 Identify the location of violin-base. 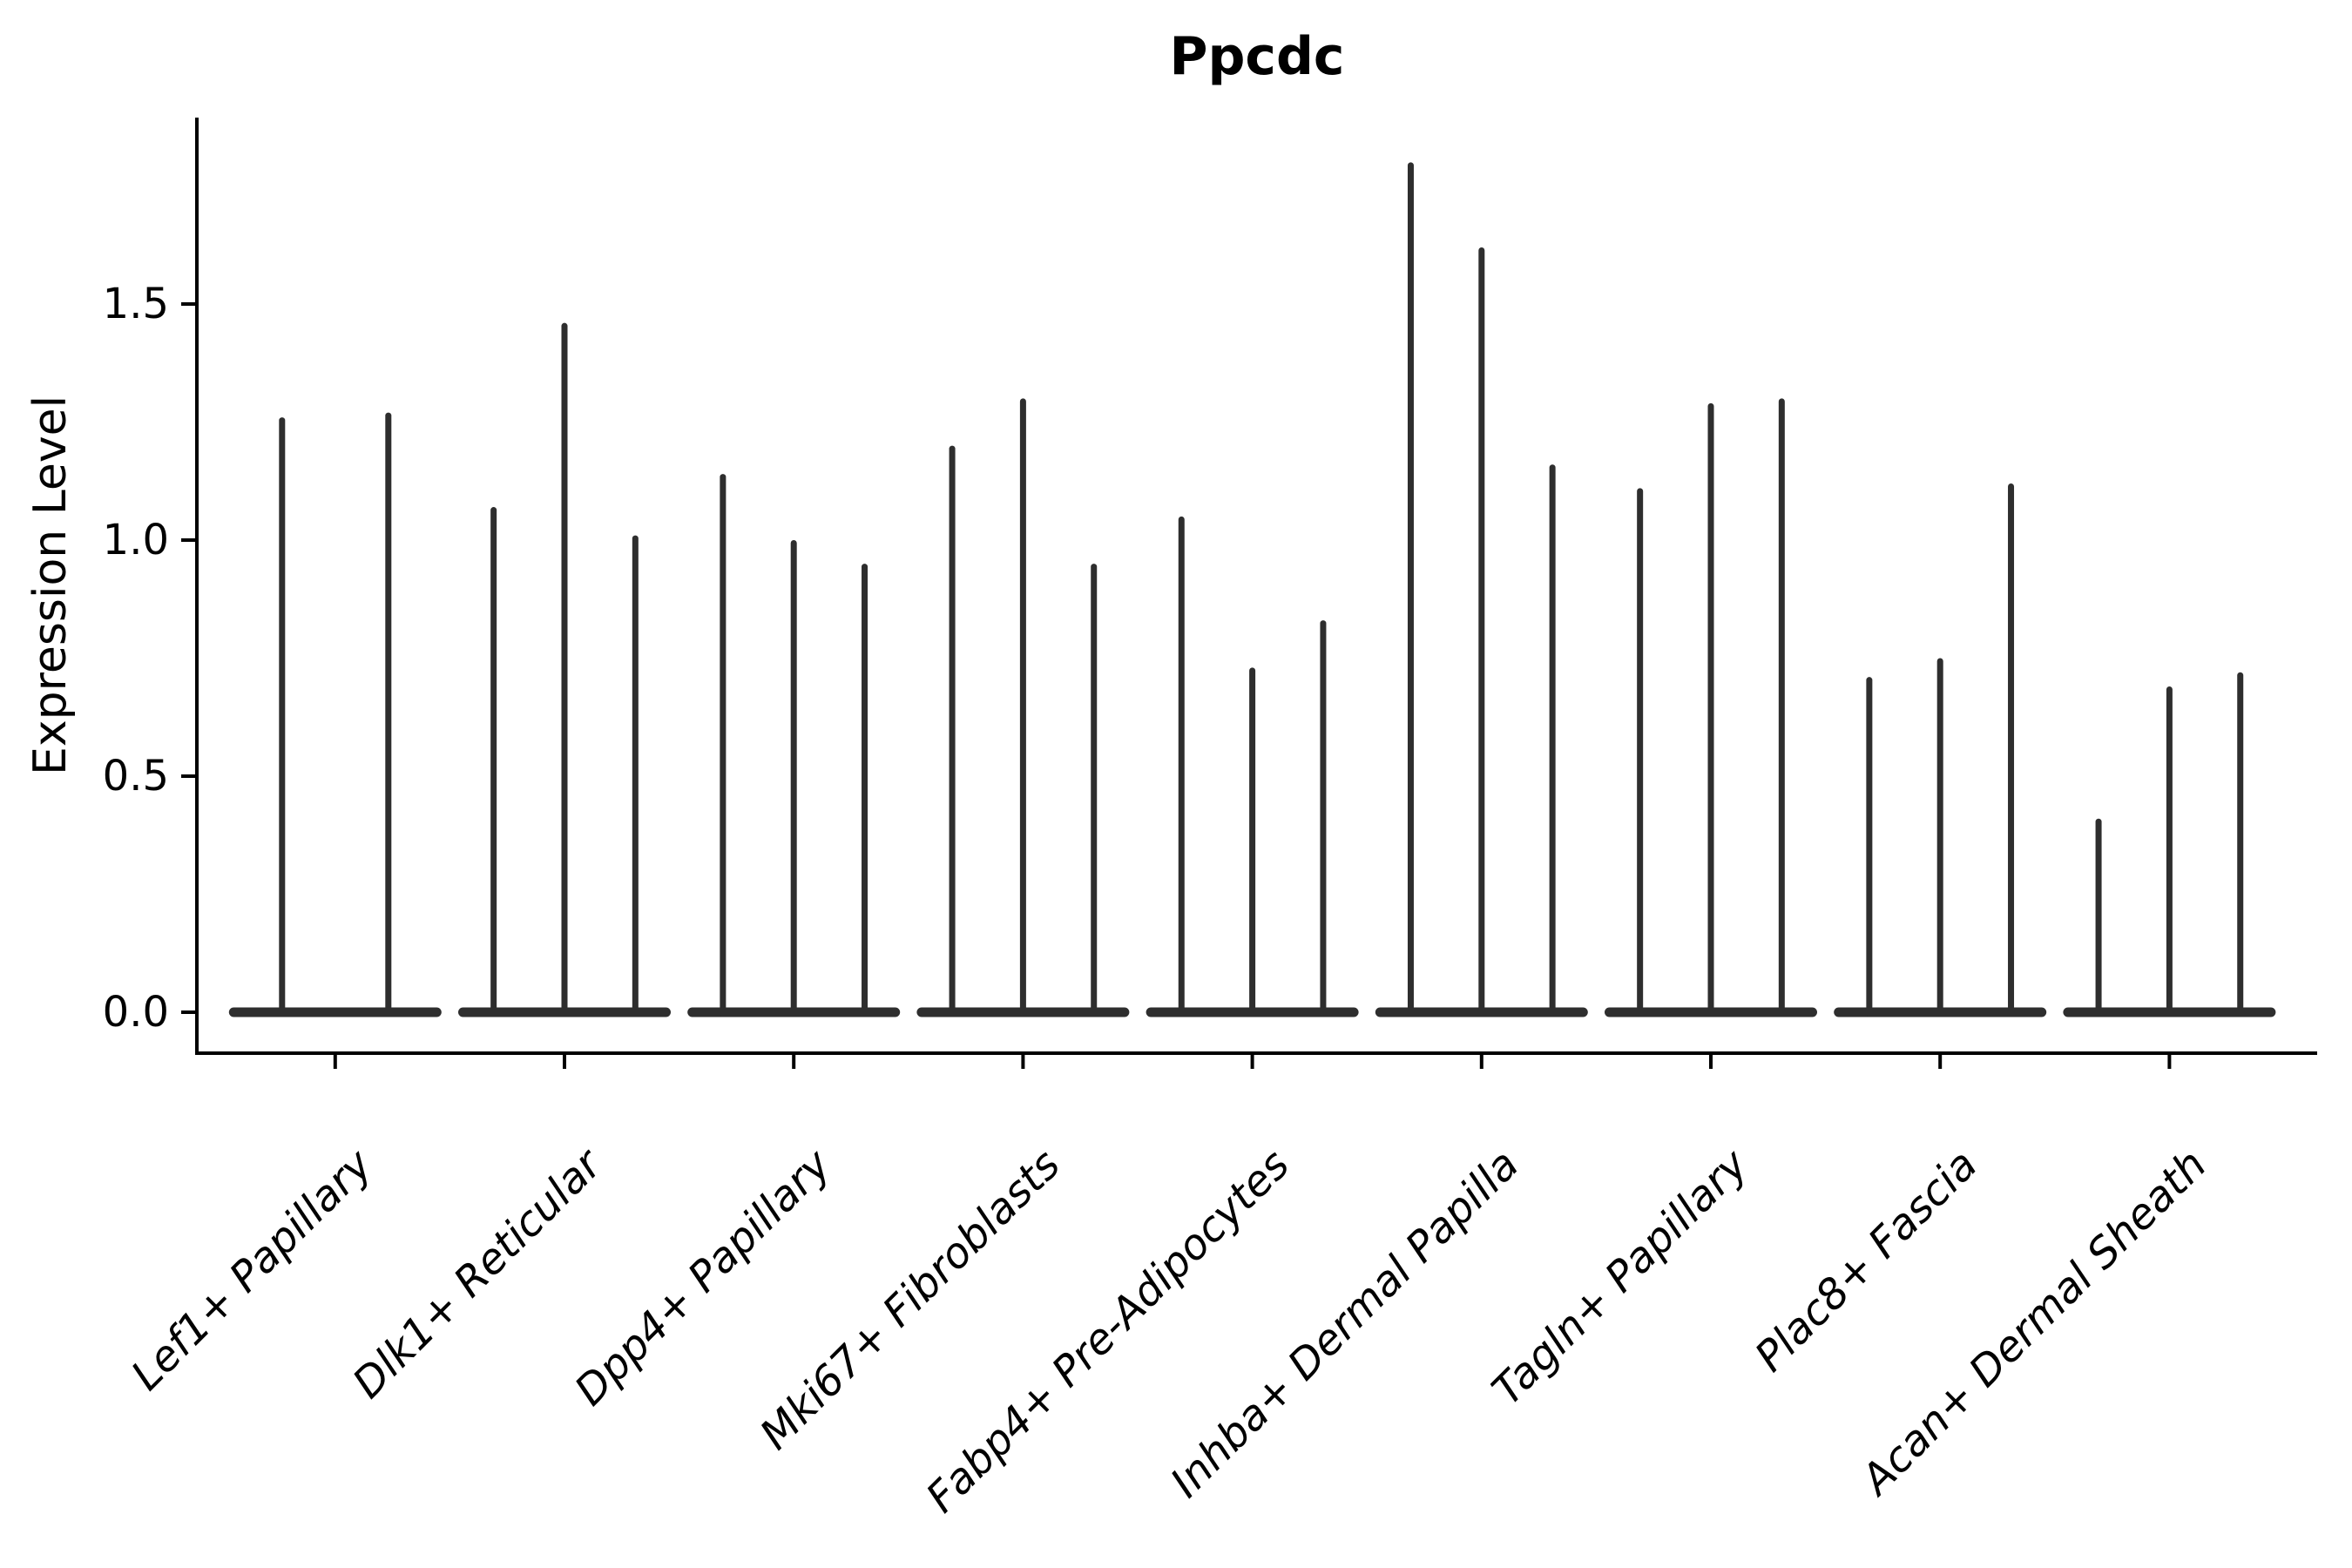
(335, 1012).